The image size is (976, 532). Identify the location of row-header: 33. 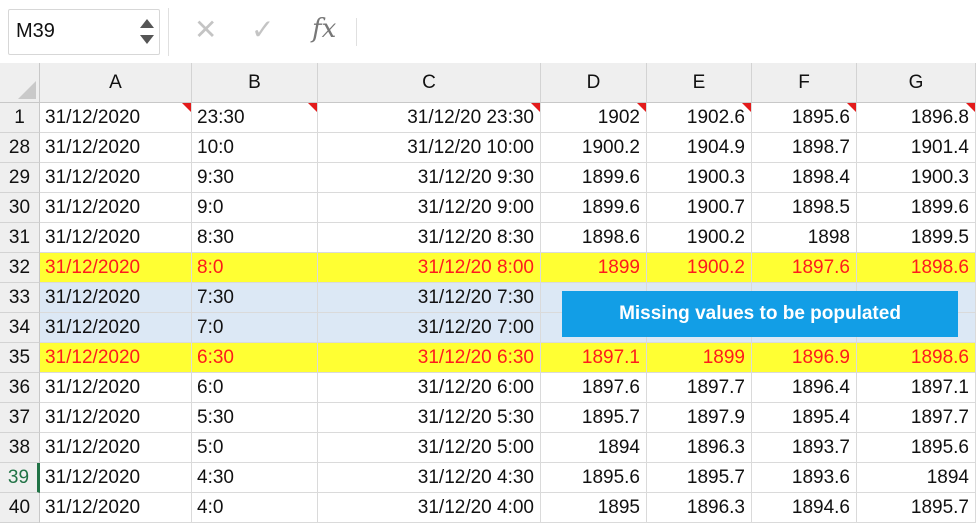
(20, 298).